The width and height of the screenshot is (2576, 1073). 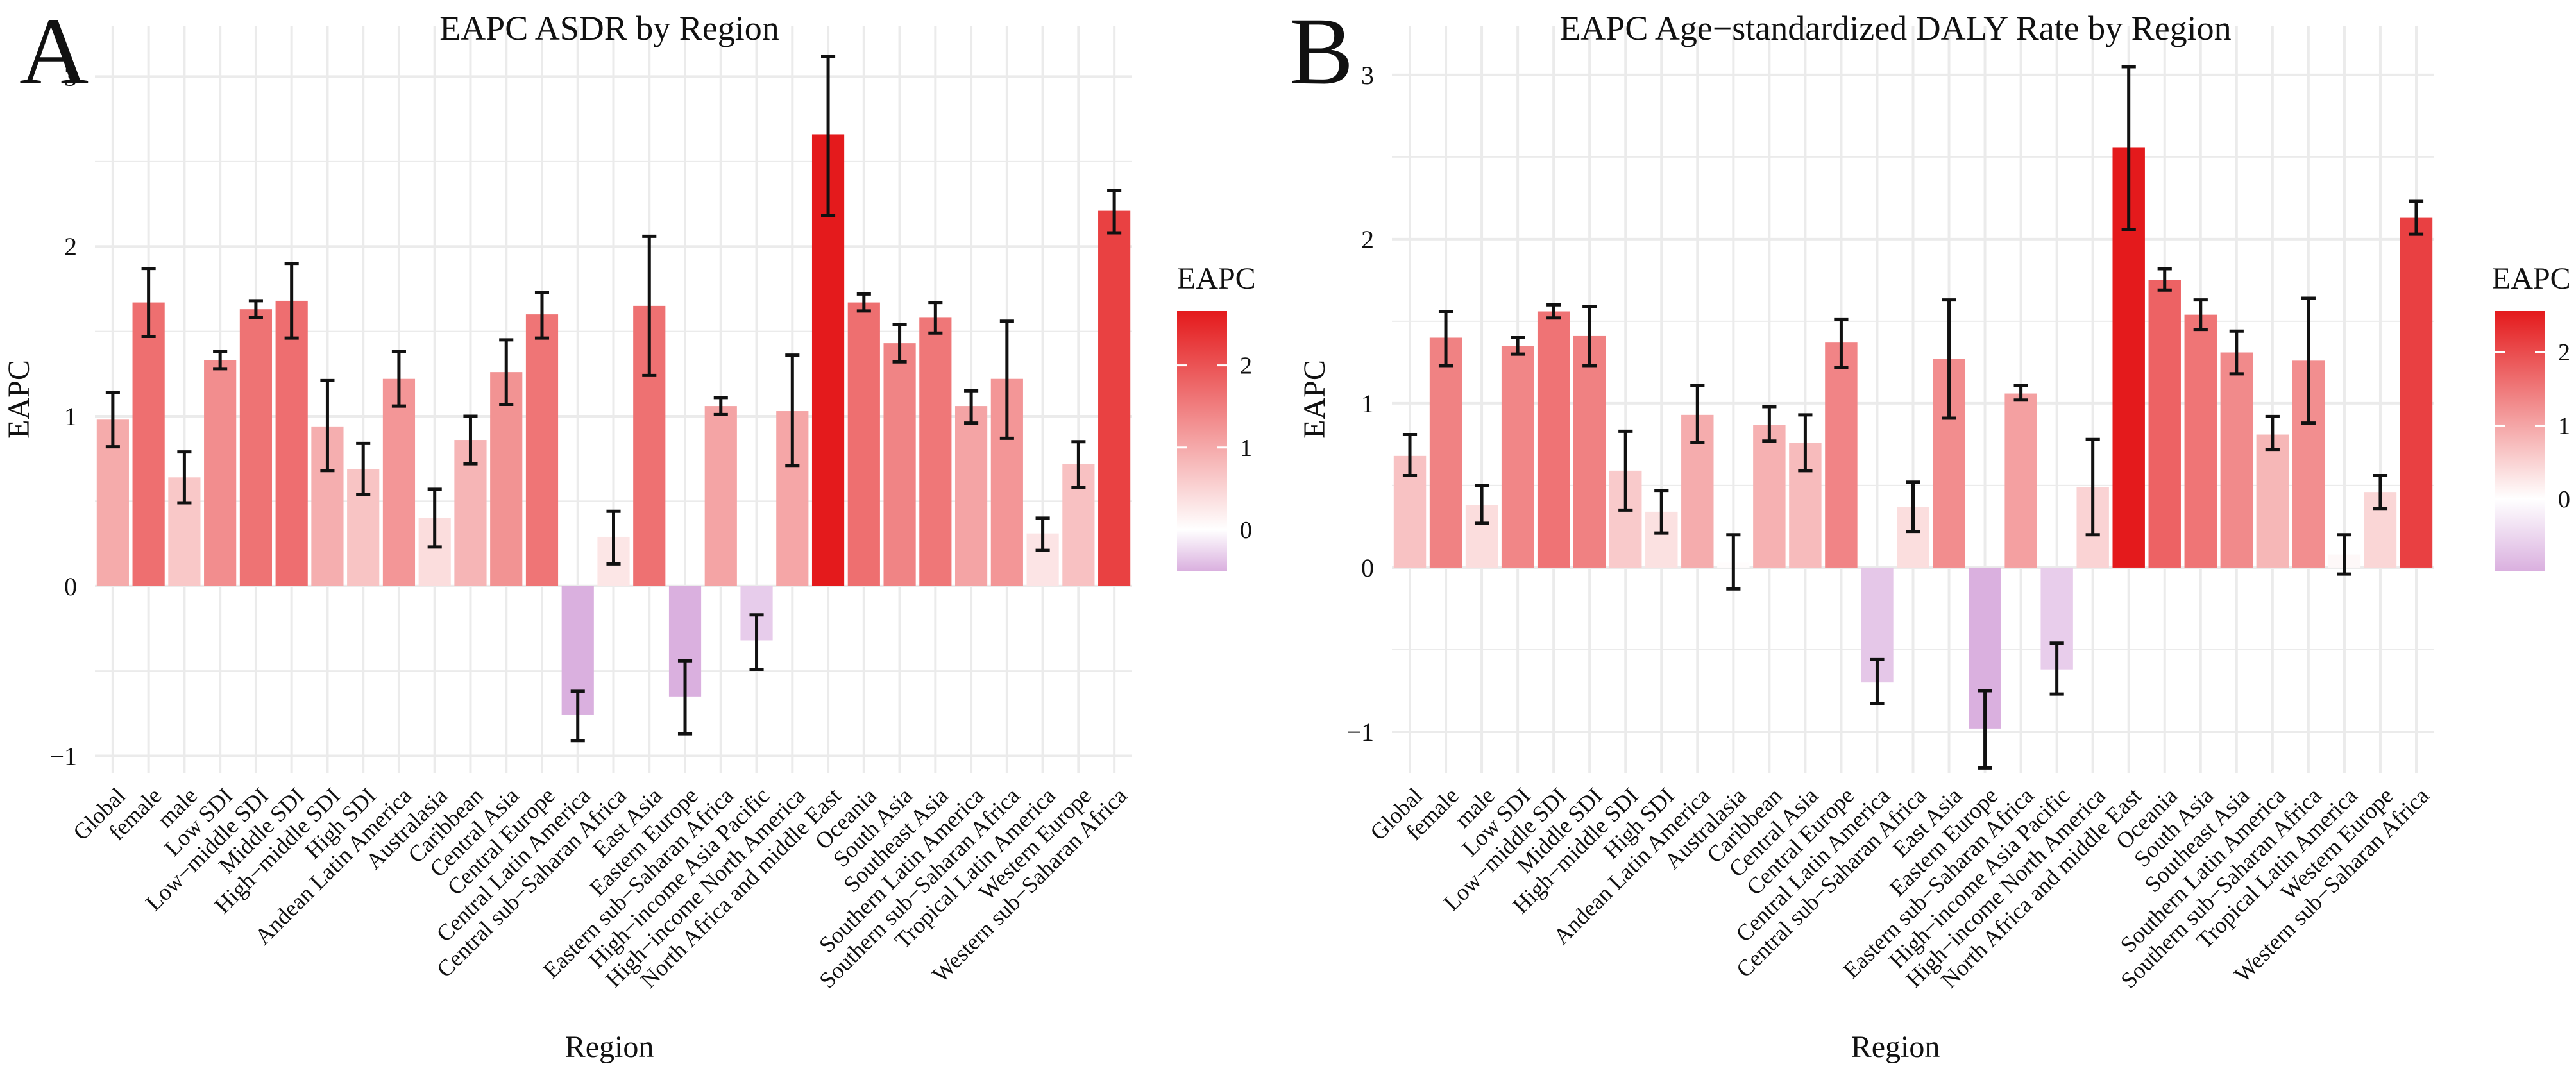 I want to click on bar-western-sub-saharan-africa, so click(x=2416, y=392).